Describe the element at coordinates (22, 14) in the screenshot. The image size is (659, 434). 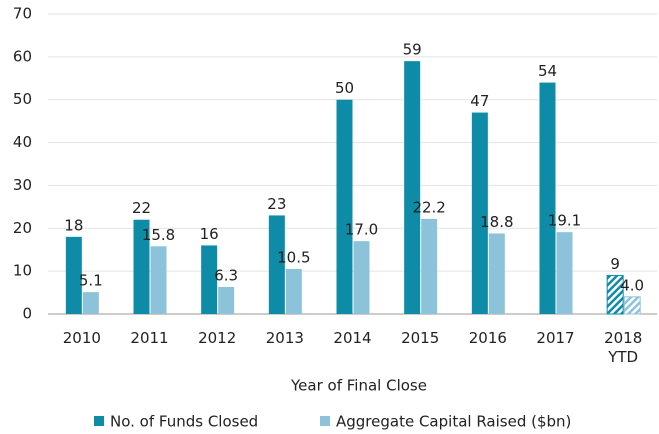
I see `y-tick-label: 70` at that location.